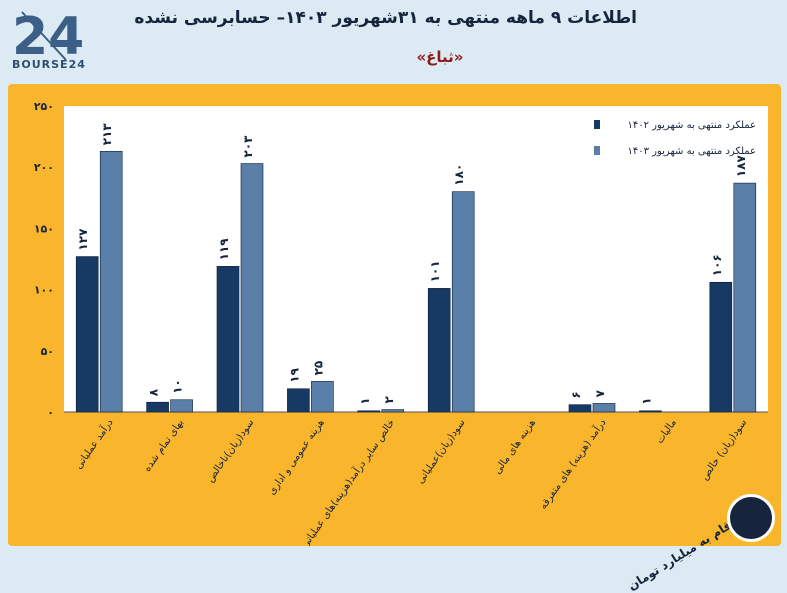 This screenshot has width=787, height=593. What do you see at coordinates (576, 394) in the screenshot?
I see `data-label: ۶` at bounding box center [576, 394].